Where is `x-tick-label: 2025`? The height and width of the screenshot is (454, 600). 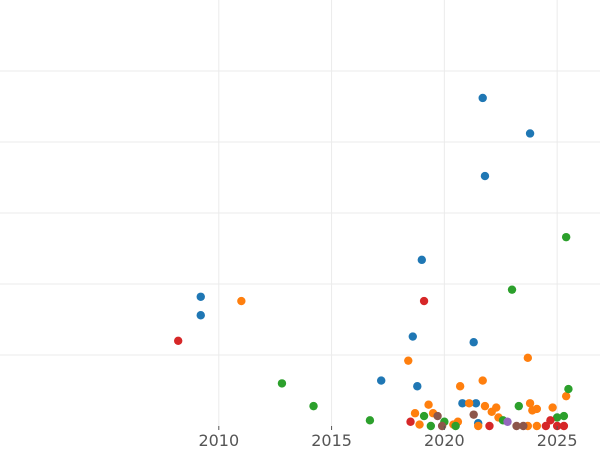
x-tick-label: 2025 is located at coordinates (557, 440).